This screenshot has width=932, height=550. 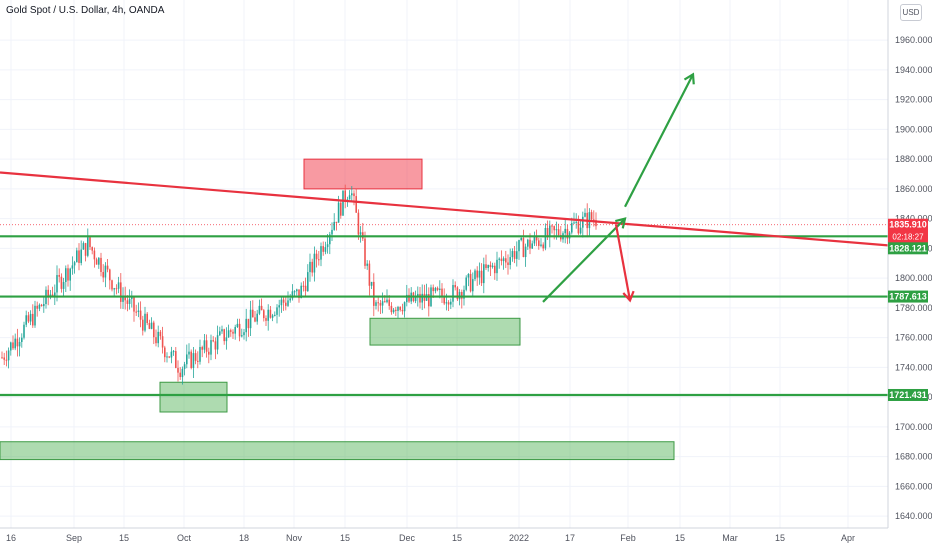 What do you see at coordinates (908, 297) in the screenshot?
I see `level-price-badge-text: 1787.613` at bounding box center [908, 297].